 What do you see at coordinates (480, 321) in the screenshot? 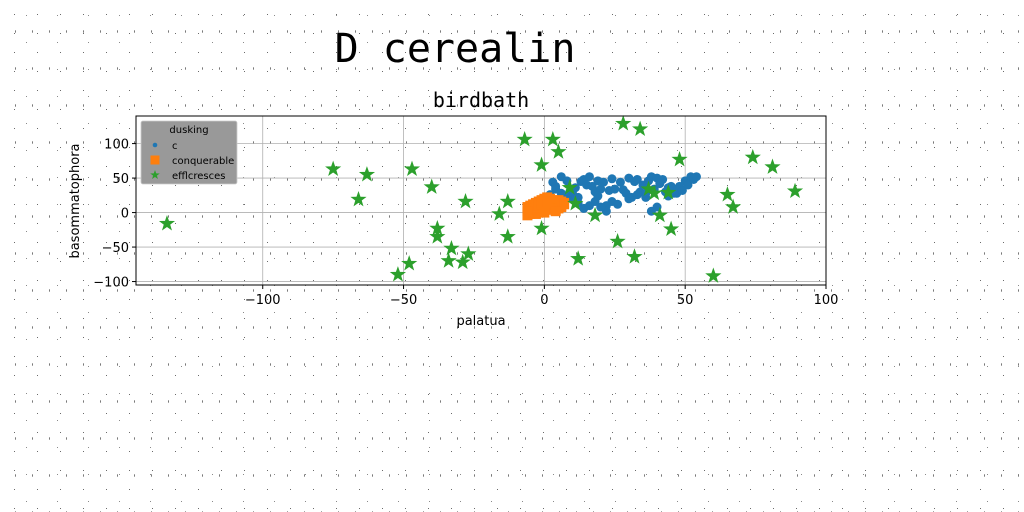
I see `x-axis-label: palatua` at bounding box center [480, 321].